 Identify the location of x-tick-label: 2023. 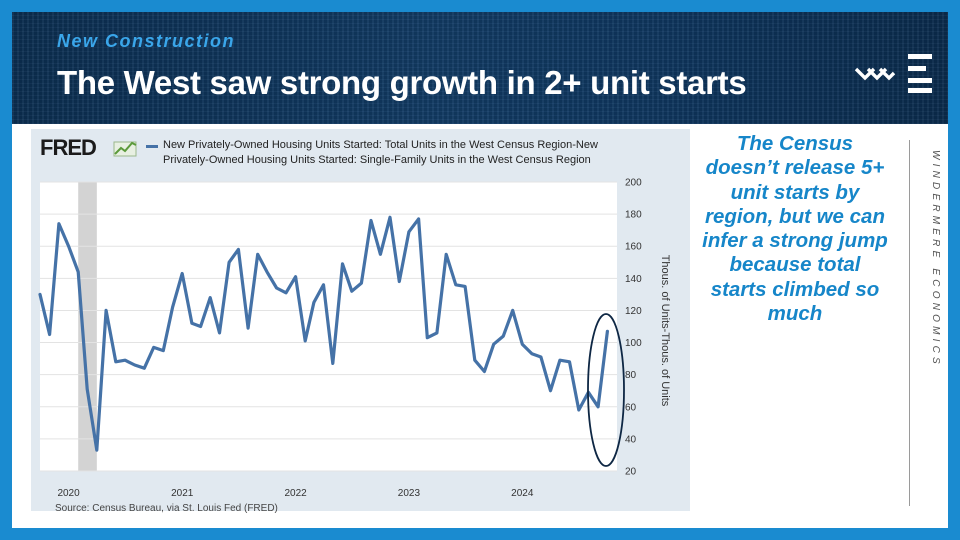
(409, 493).